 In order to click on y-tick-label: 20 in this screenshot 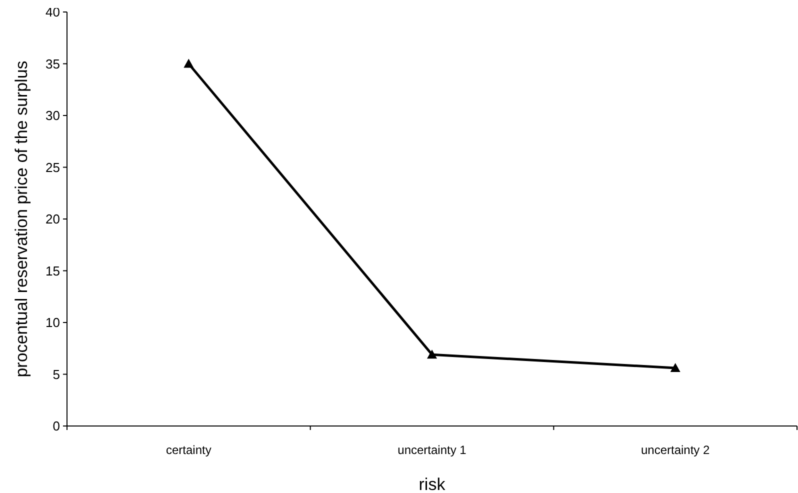, I will do `click(53, 219)`.